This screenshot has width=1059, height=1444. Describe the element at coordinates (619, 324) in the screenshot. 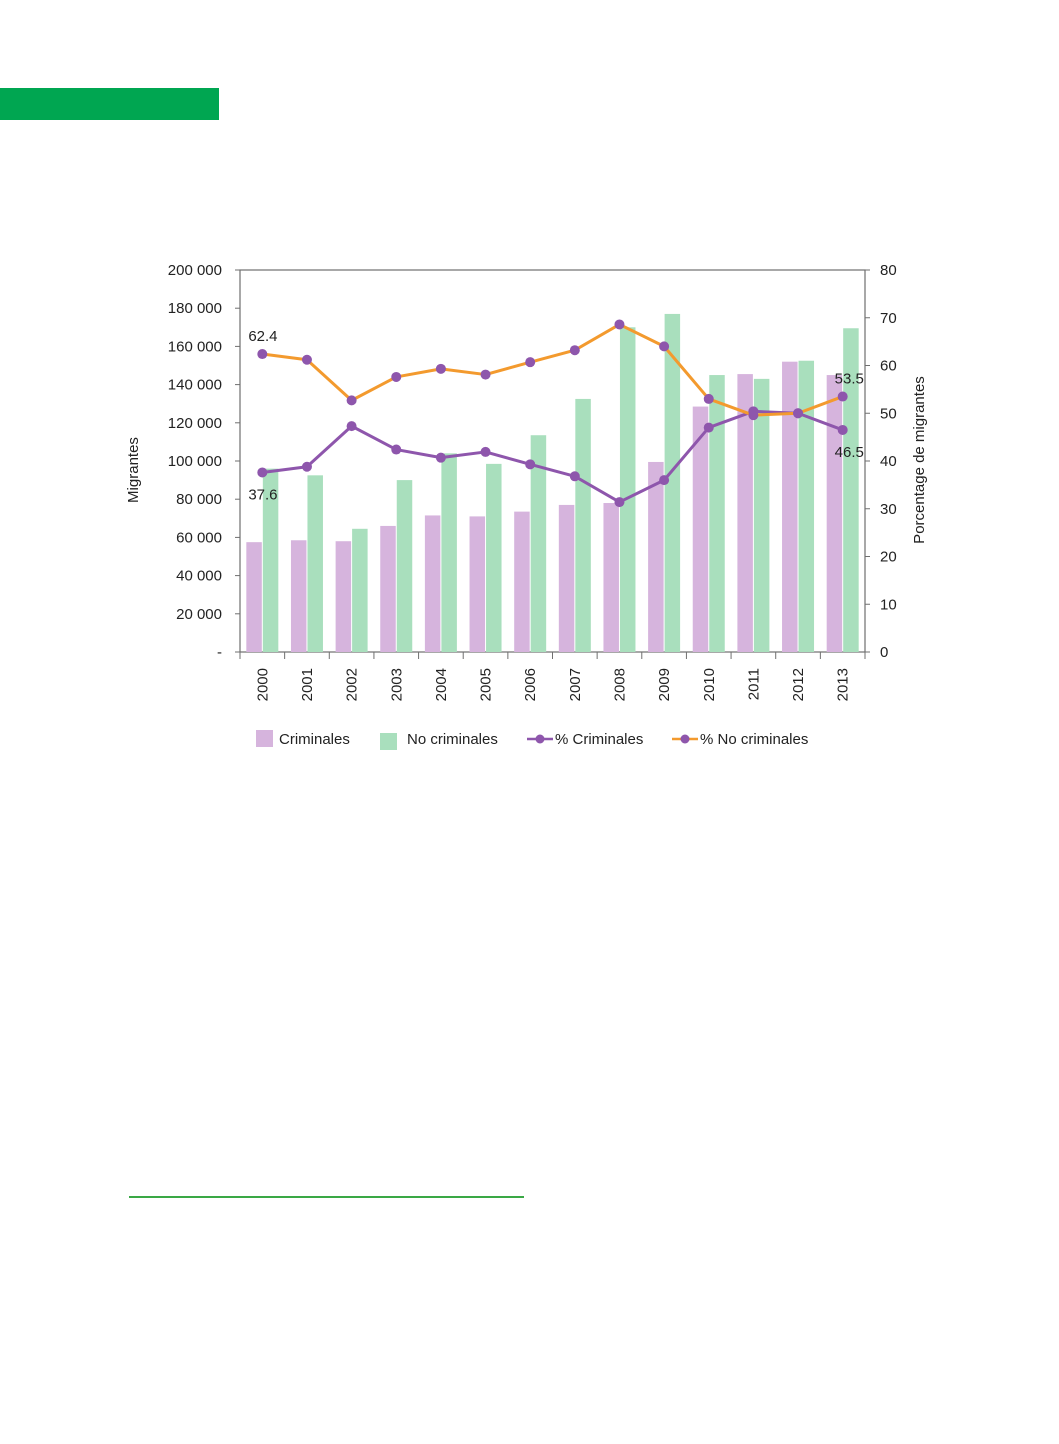

I see `marker-pct-no-criminales-2008` at that location.